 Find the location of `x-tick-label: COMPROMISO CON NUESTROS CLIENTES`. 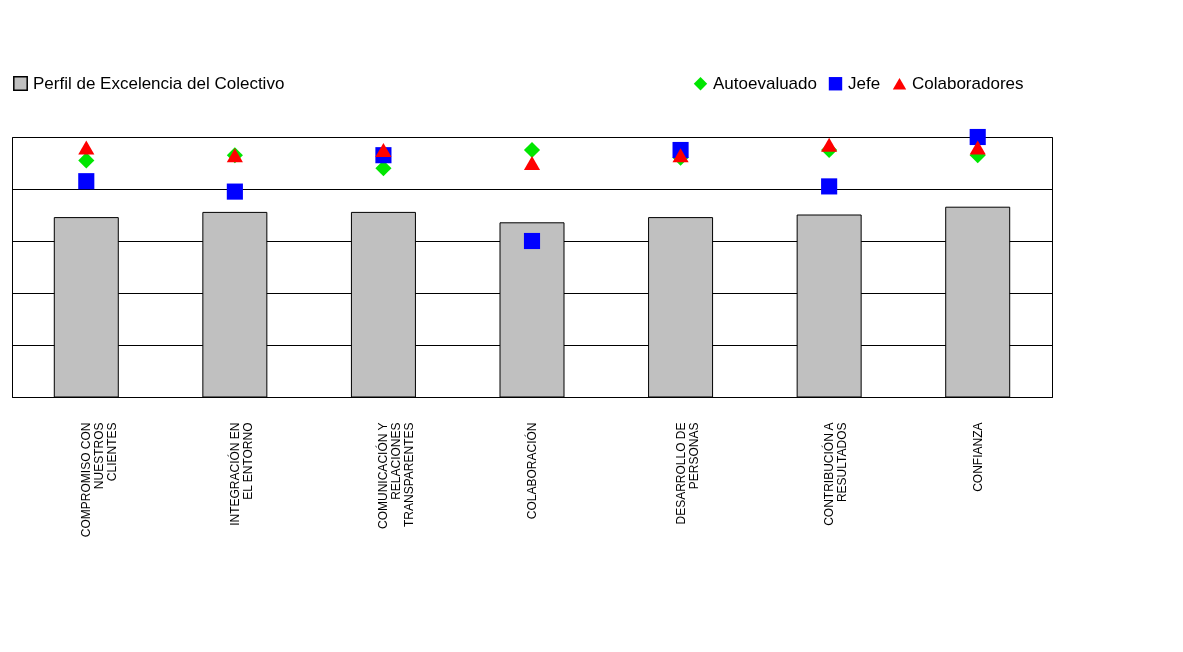

x-tick-label: COMPROMISO CON NUESTROS CLIENTES is located at coordinates (99, 480).